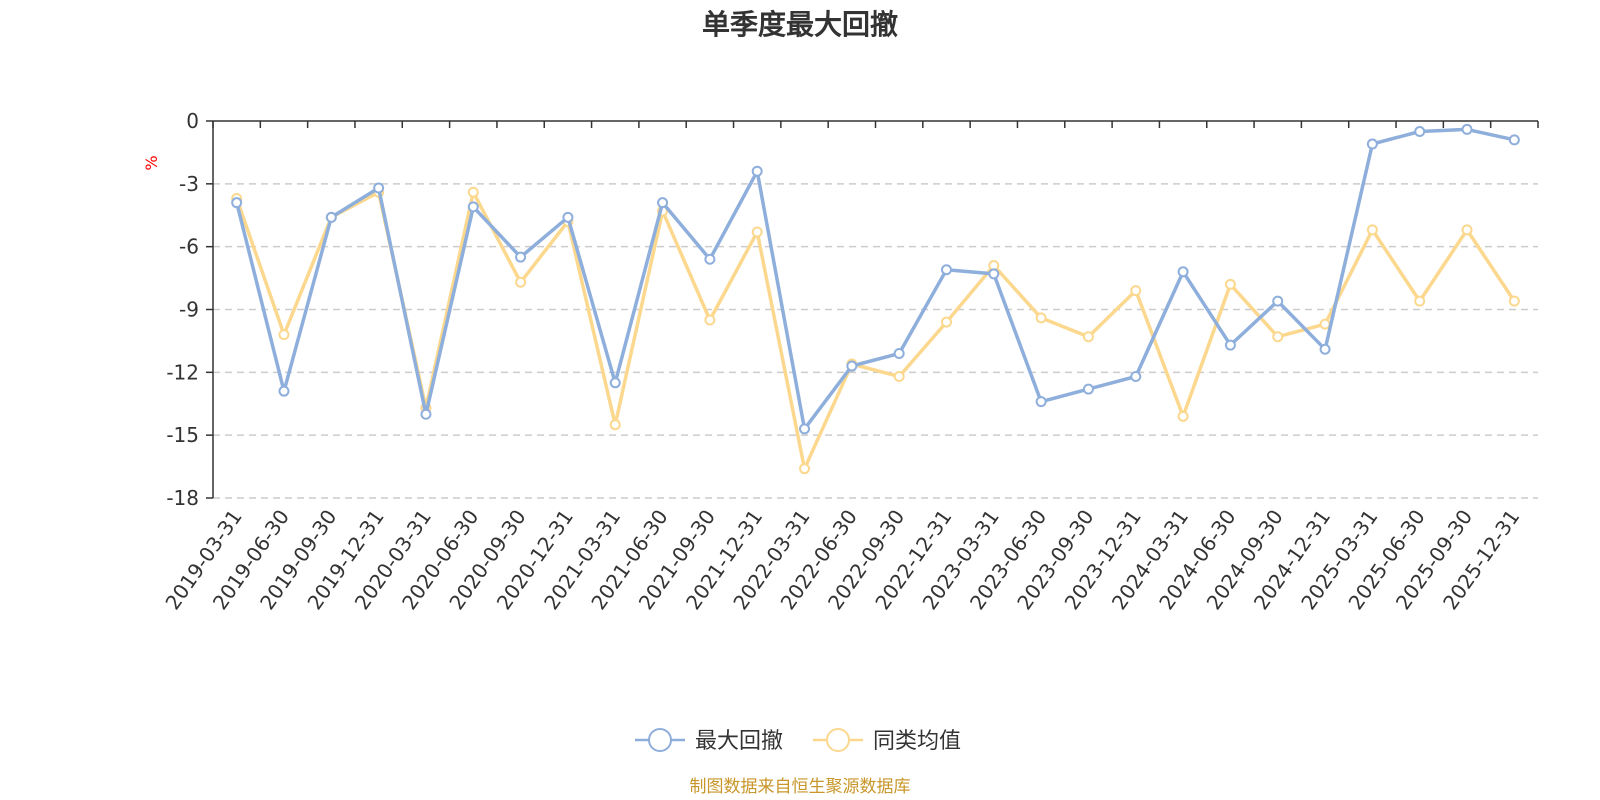  Describe the element at coordinates (917, 741) in the screenshot. I see `legend-label: 同类均值` at that location.